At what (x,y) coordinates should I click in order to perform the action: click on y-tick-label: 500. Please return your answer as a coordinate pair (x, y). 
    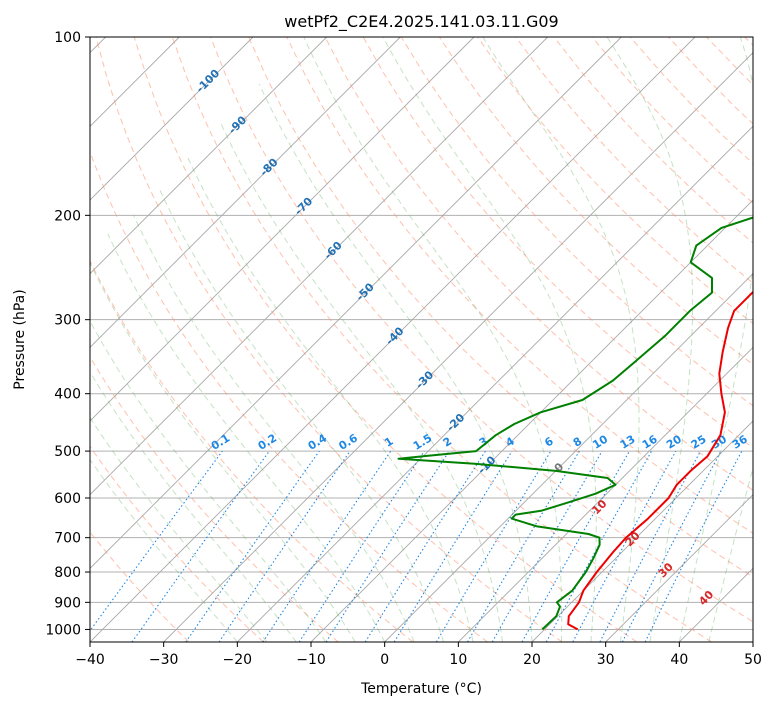
    Looking at the image, I should click on (67, 452).